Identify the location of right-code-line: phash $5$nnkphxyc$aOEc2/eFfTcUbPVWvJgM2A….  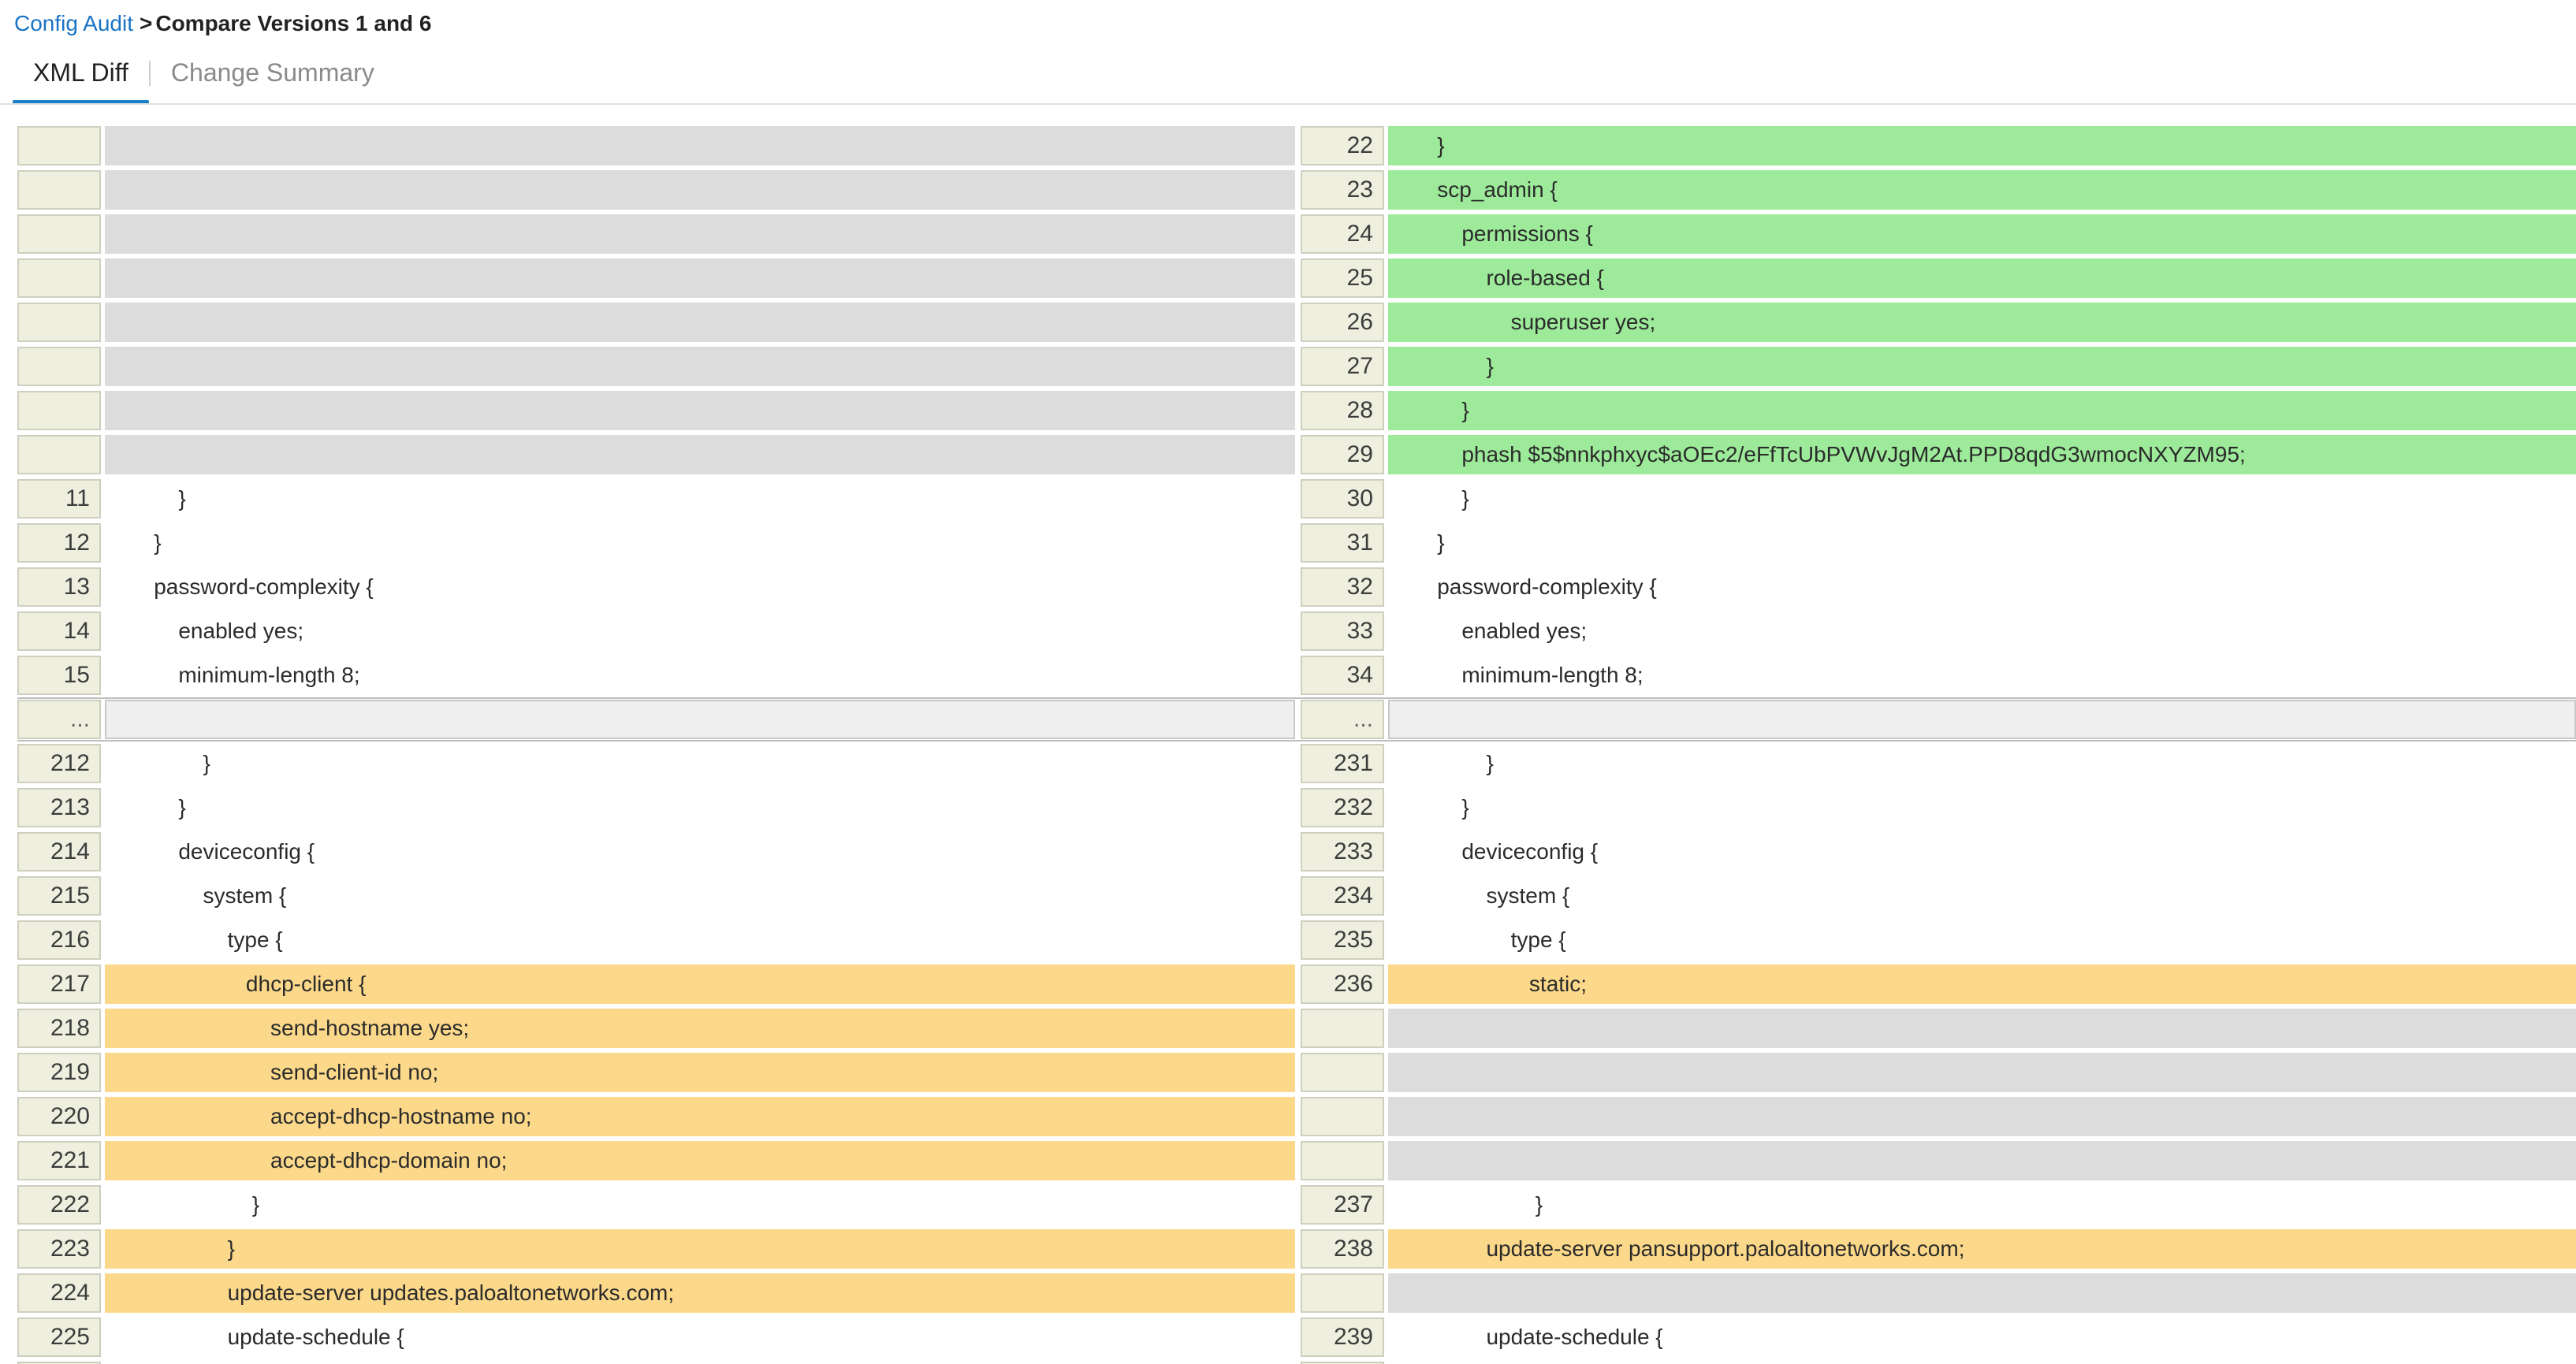
(1982, 454).